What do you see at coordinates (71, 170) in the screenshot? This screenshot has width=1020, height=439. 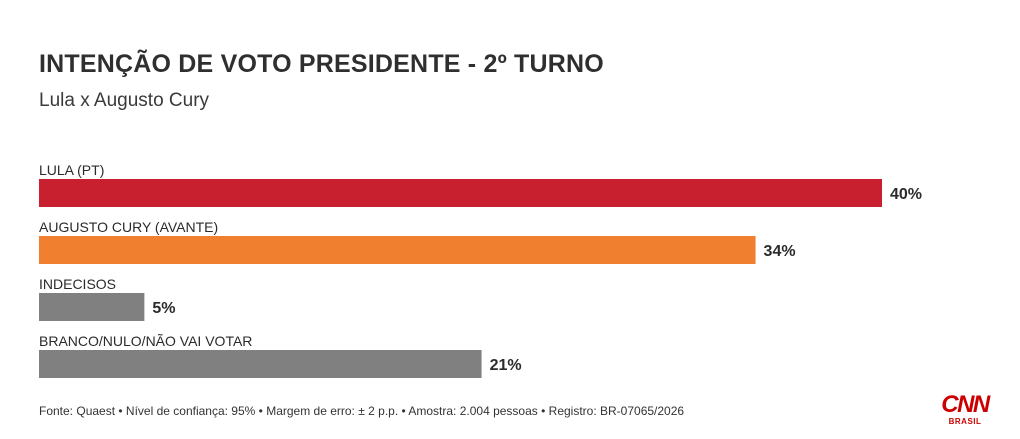 I see `bar-category-label: LULA (PT)` at bounding box center [71, 170].